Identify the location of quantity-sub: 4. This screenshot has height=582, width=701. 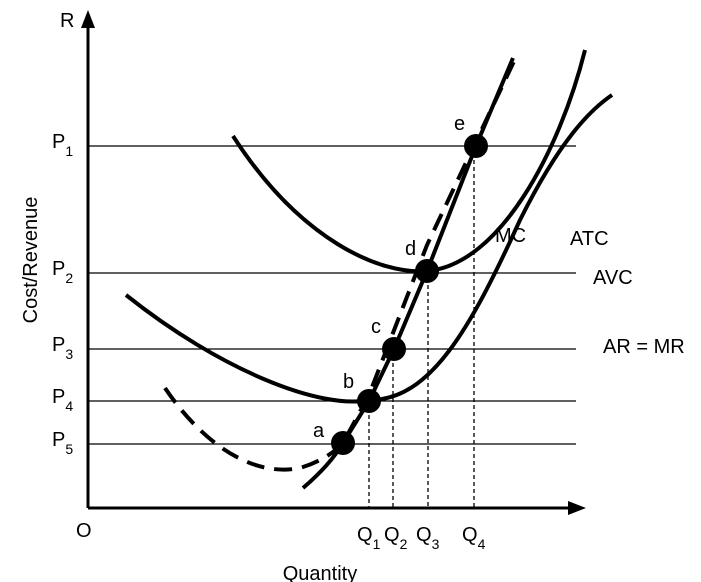
(482, 544).